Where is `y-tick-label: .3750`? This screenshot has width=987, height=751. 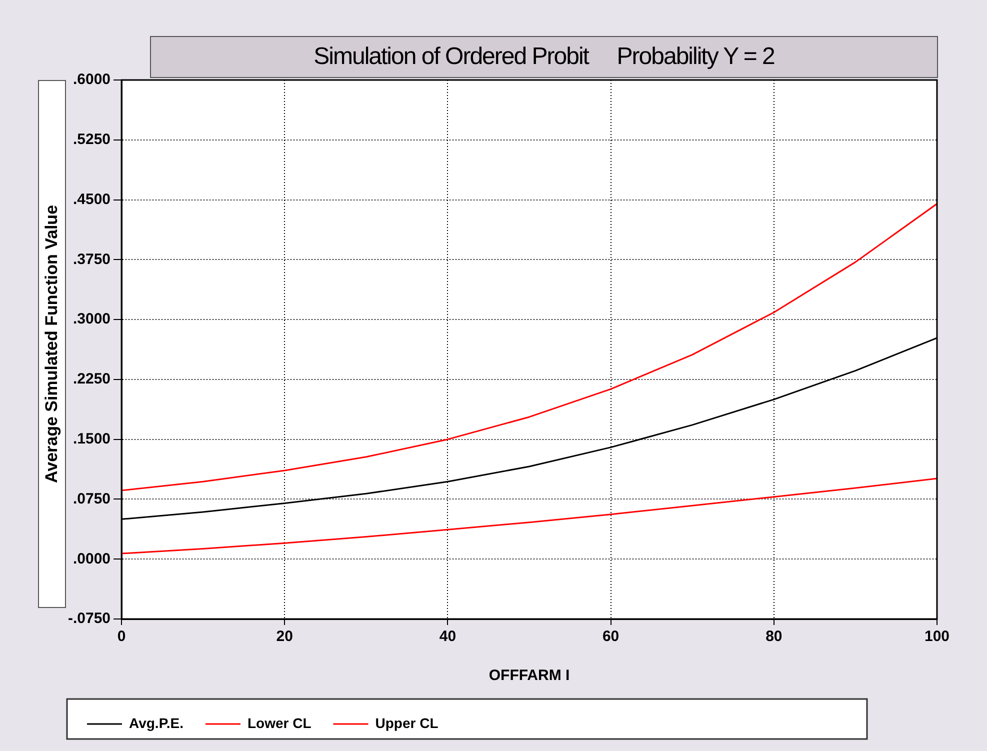 y-tick-label: .3750 is located at coordinates (91, 259).